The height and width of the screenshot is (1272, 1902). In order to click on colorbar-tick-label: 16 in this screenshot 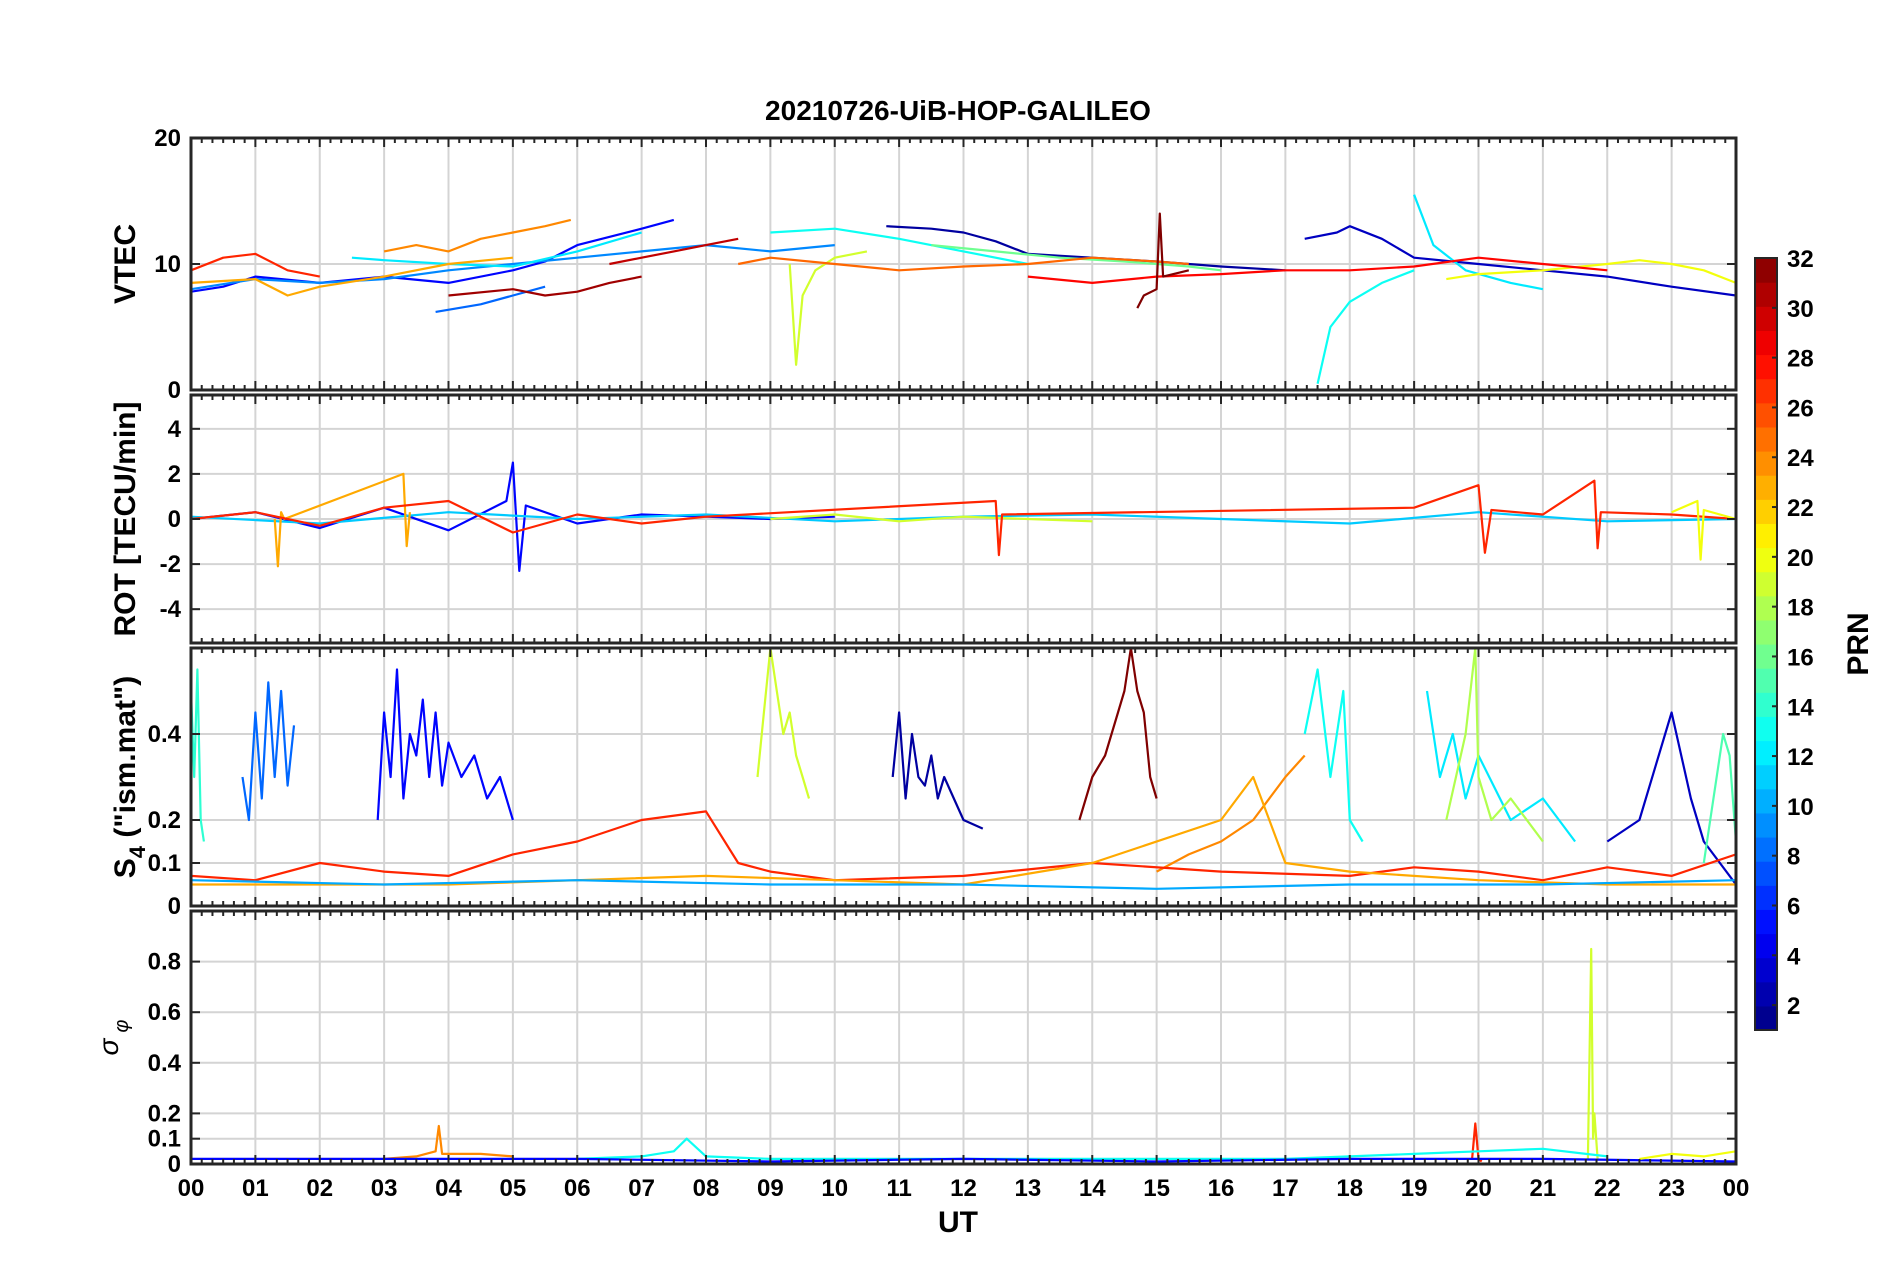, I will do `click(1800, 657)`.